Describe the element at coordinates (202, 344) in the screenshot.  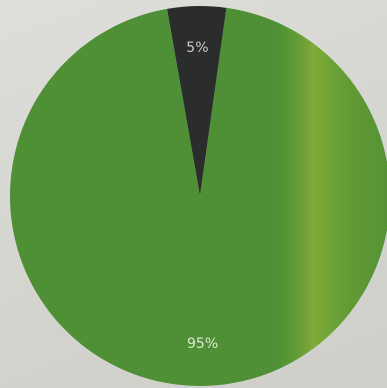
I see `slice-label-95: 95%` at that location.